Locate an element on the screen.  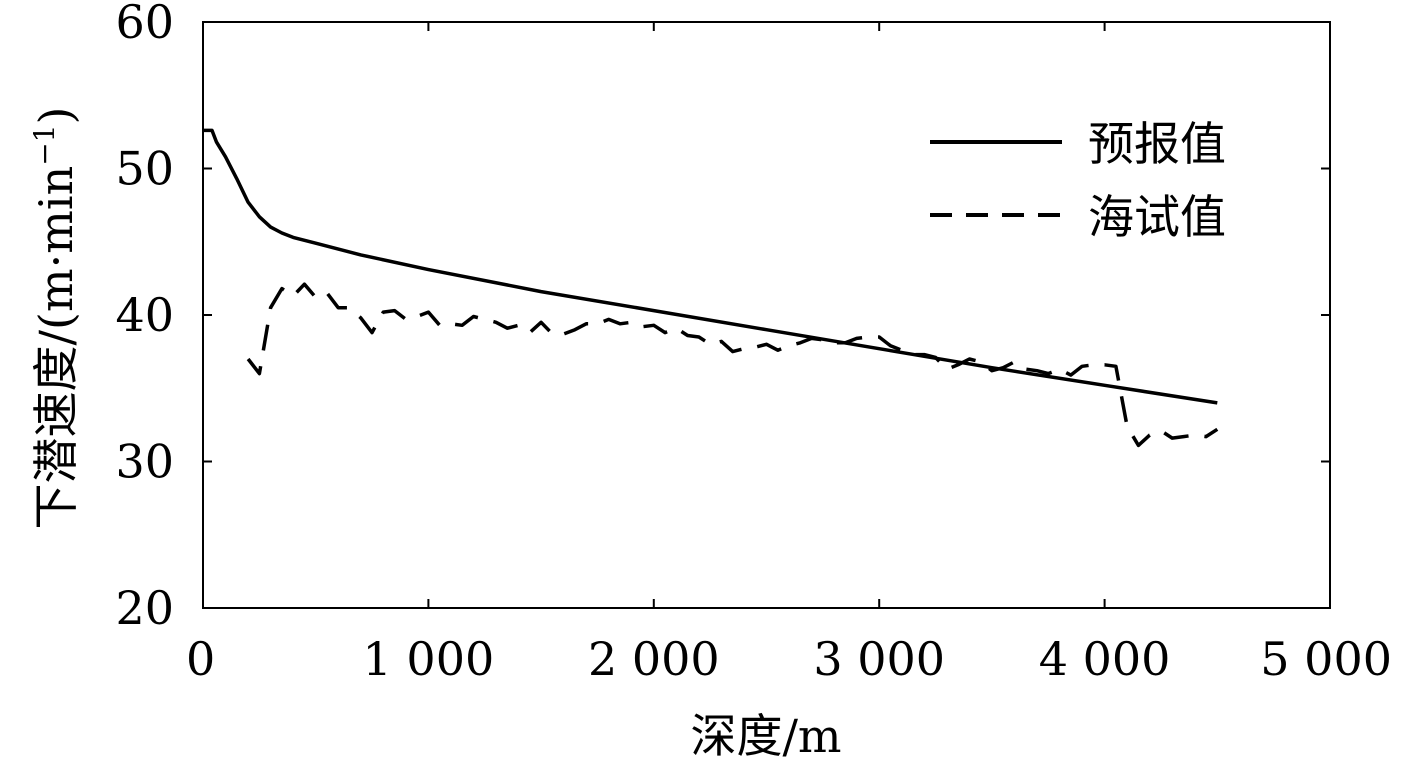
y-tick-label: 40 is located at coordinates (144, 315).